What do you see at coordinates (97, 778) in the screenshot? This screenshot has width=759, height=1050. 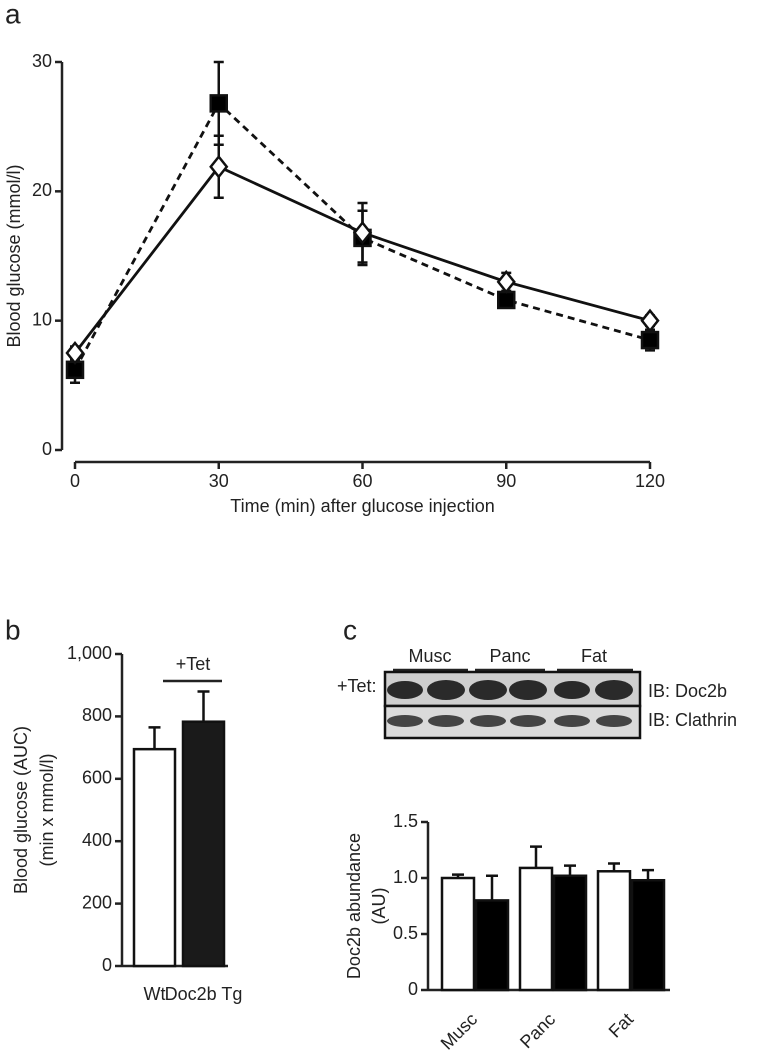 I see `y-tick-label: 600` at bounding box center [97, 778].